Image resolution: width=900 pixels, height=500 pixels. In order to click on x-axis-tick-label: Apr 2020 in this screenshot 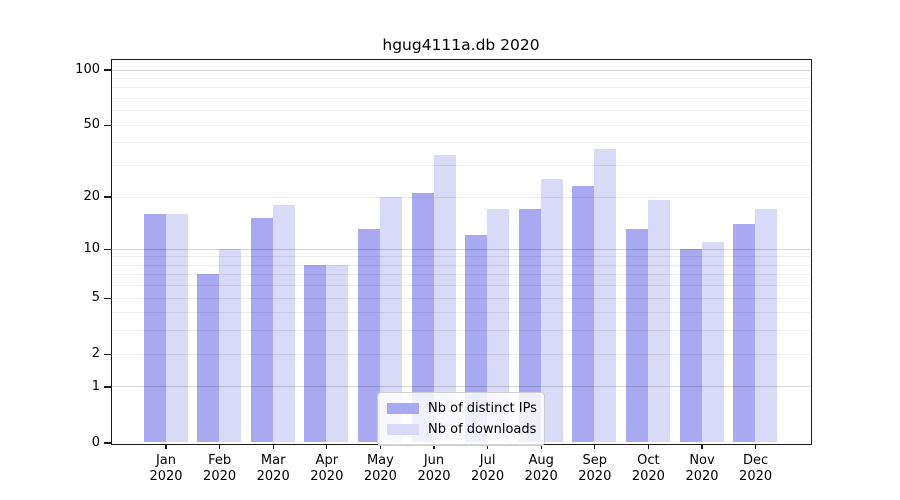, I will do `click(327, 468)`.